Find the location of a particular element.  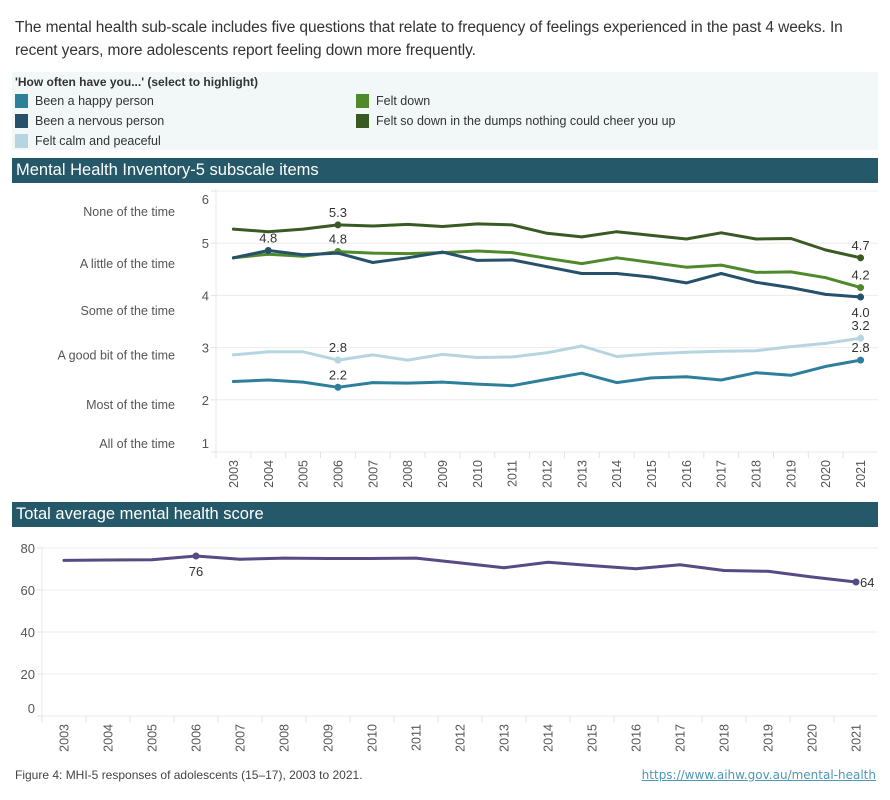

y-tick-label: 80 is located at coordinates (28, 548).